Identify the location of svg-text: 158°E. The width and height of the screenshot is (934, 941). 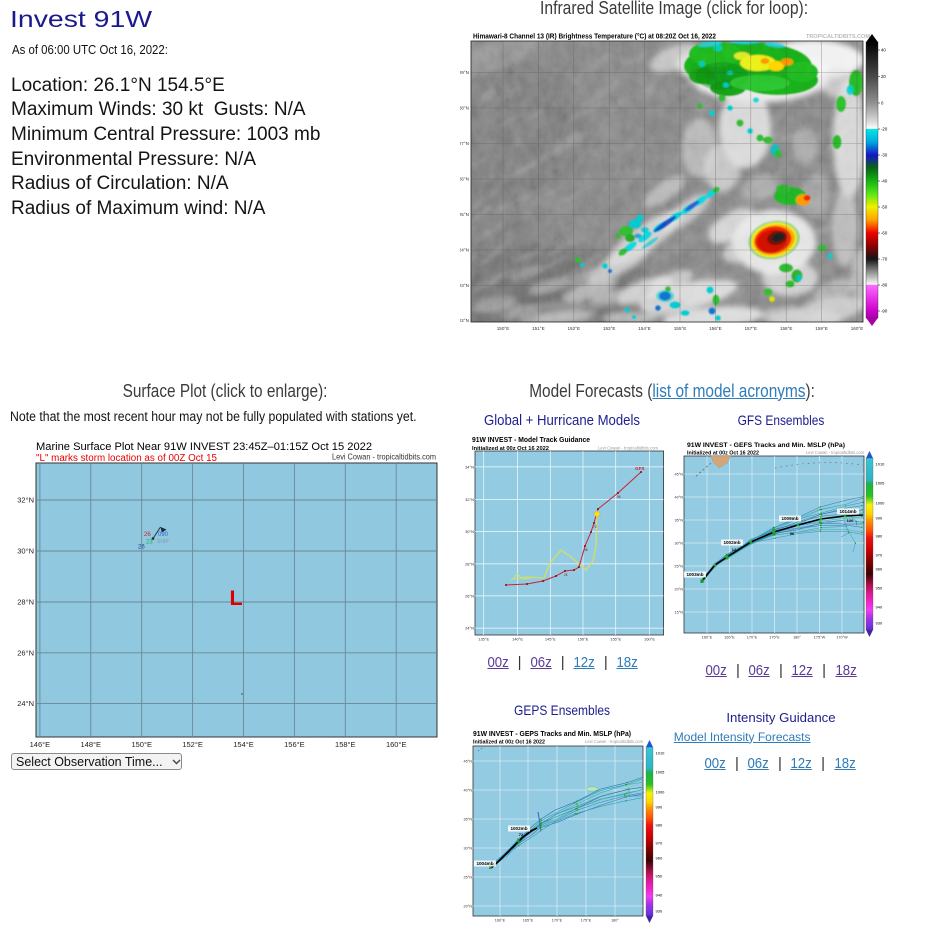
(345, 744).